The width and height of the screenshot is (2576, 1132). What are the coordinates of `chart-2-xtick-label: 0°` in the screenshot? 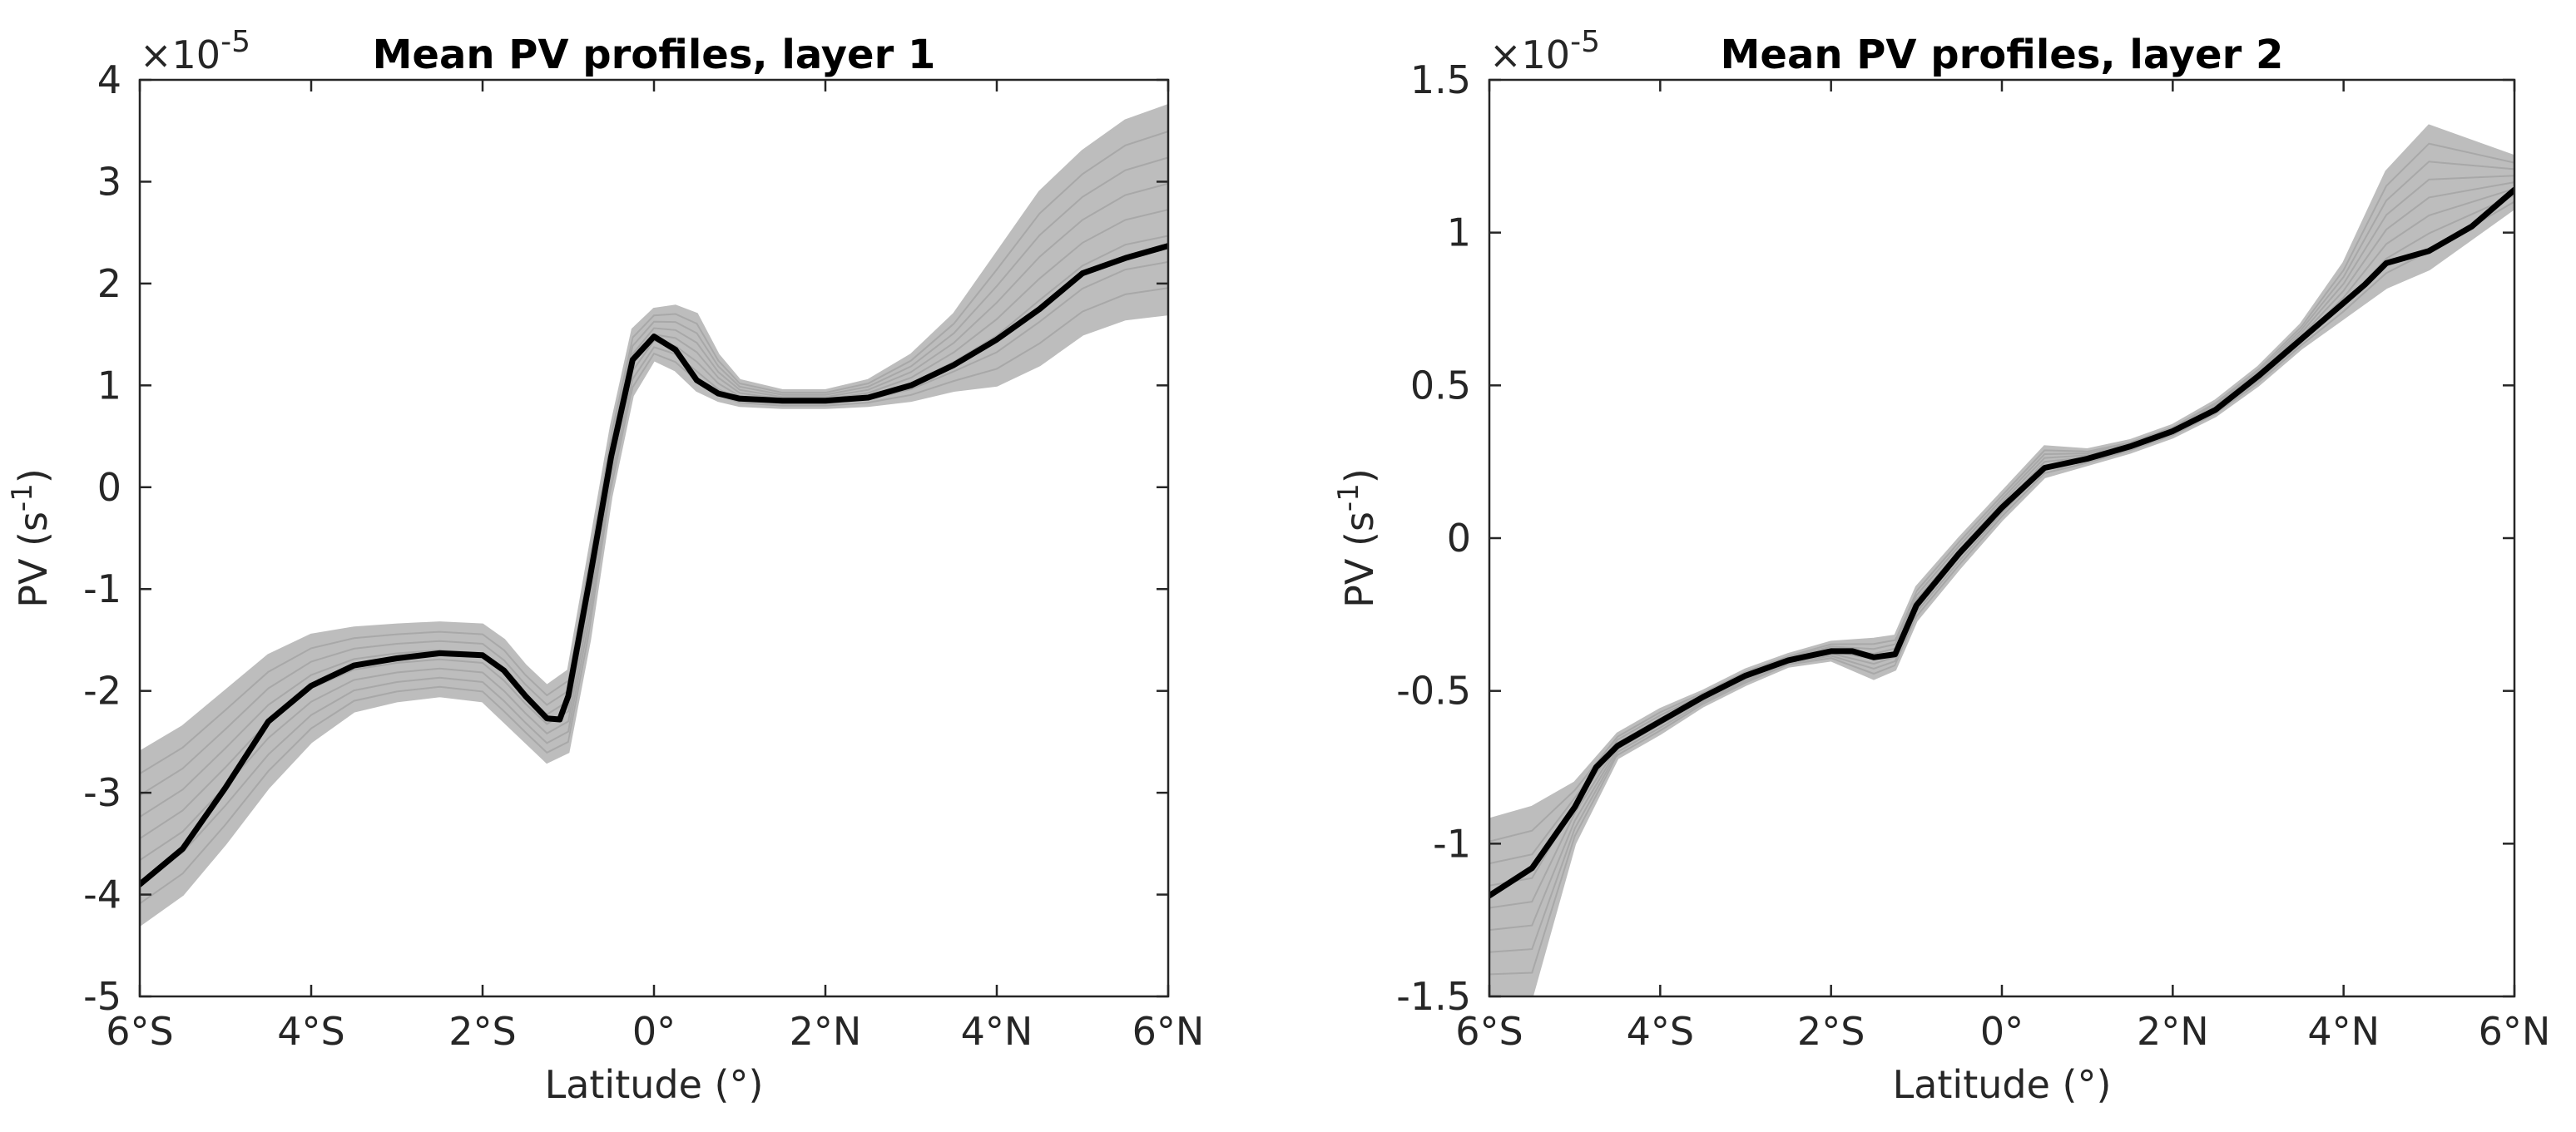 It's located at (2002, 1032).